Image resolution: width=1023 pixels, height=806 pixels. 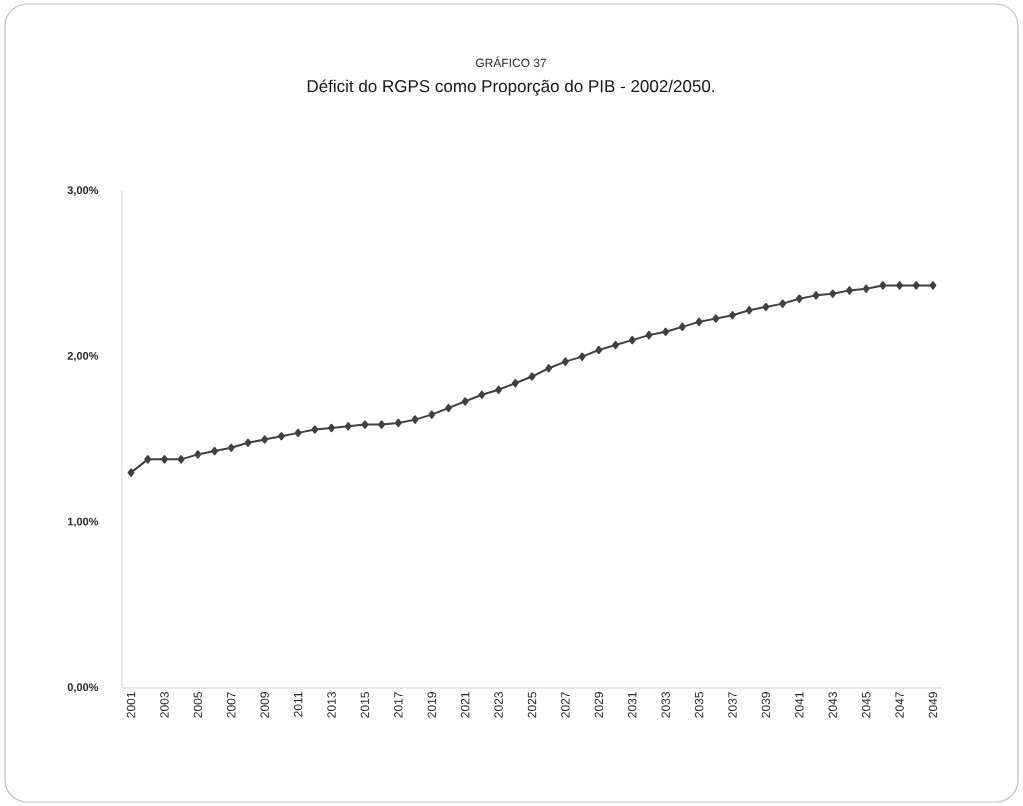 What do you see at coordinates (164, 705) in the screenshot?
I see `x-tick-label: 2003` at bounding box center [164, 705].